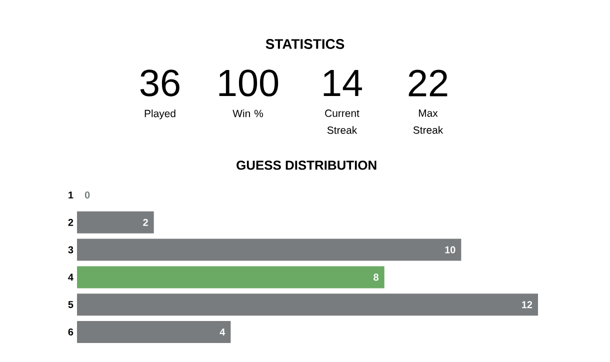  I want to click on data-label: 0, so click(87, 195).